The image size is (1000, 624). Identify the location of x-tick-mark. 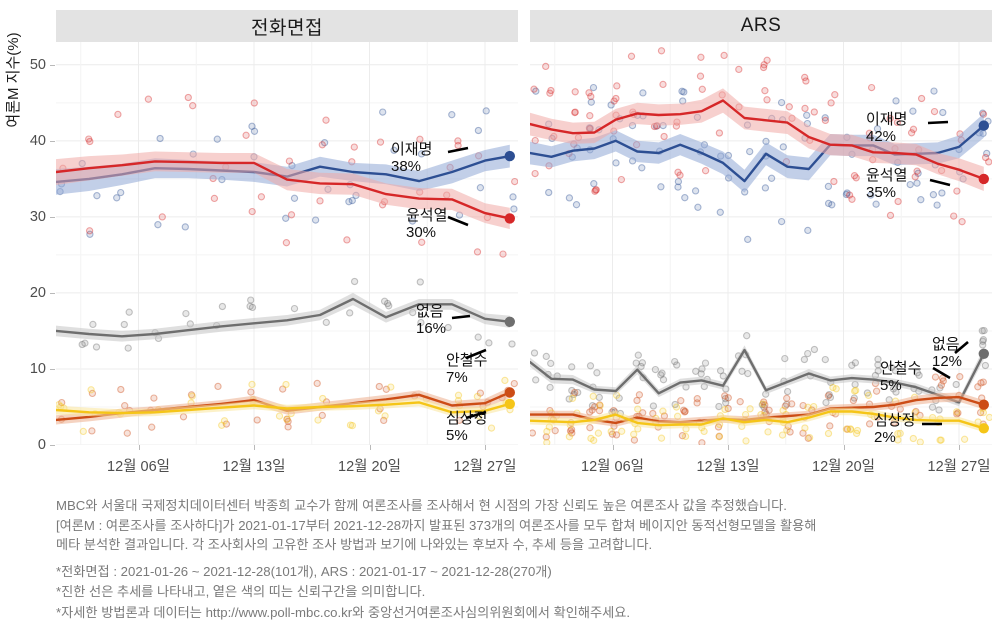
(370, 447).